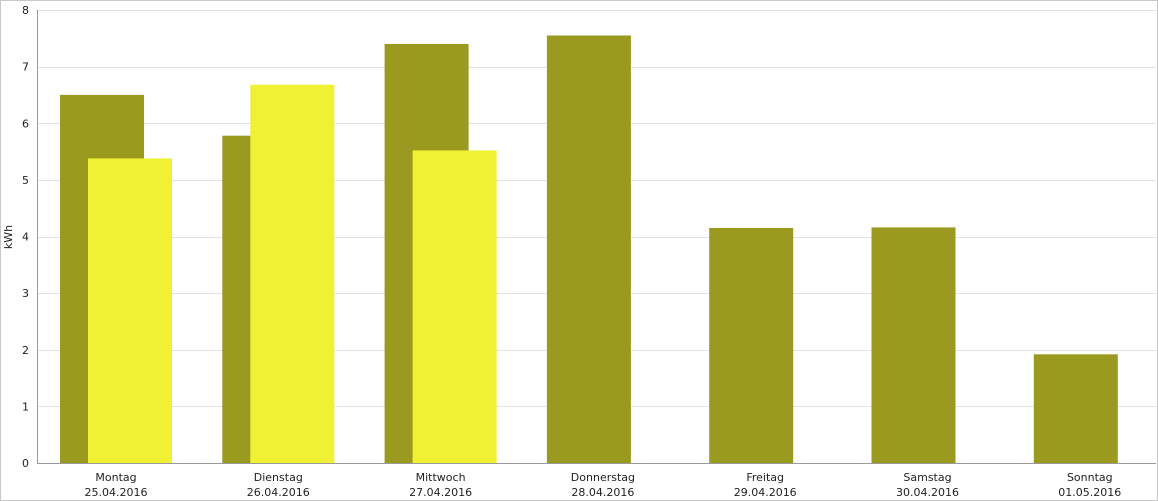 The height and width of the screenshot is (501, 1158). I want to click on x-tick-label-day: Sonntag, so click(1090, 477).